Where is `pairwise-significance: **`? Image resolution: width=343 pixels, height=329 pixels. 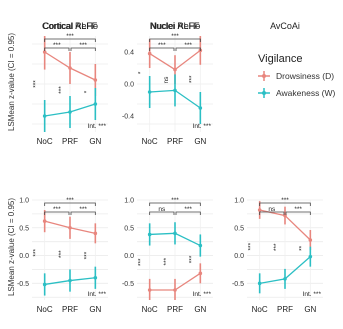 pairwise-significance: ** is located at coordinates (301, 248).